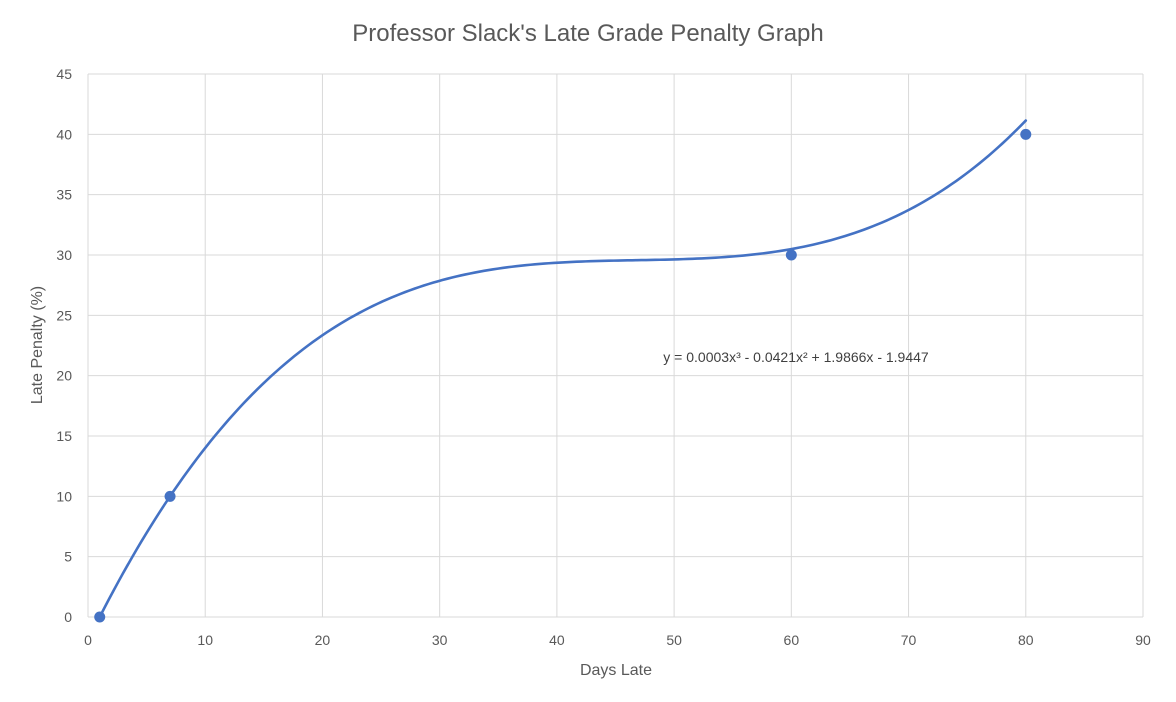 This screenshot has width=1176, height=702. Describe the element at coordinates (909, 640) in the screenshot. I see `x-tick-label: 70` at that location.